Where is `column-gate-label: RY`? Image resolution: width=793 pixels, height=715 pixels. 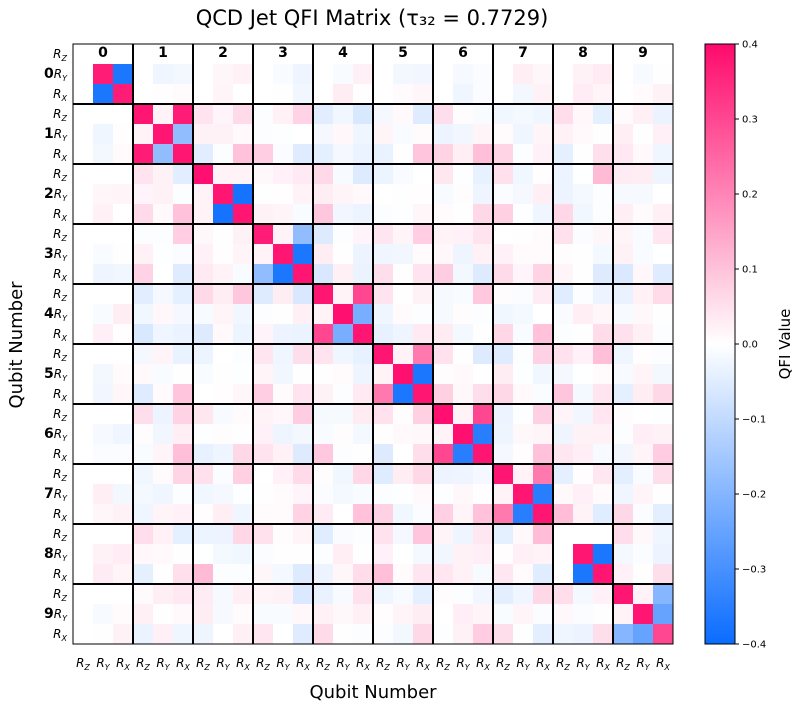
column-gate-label: RY is located at coordinates (343, 664).